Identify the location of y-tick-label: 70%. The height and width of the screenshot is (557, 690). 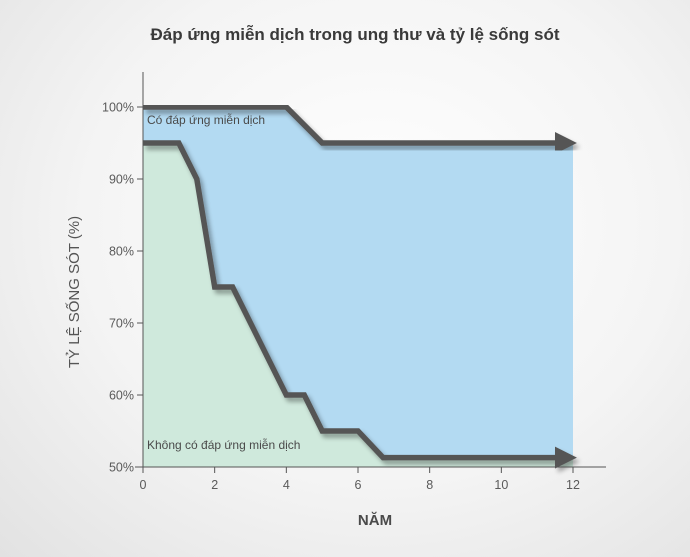
(121, 324).